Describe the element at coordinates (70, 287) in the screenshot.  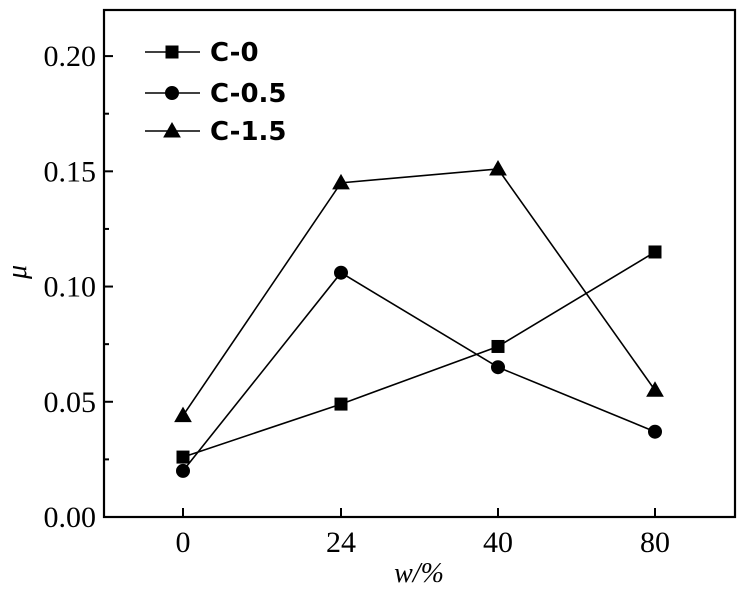
I see `y-tick-label: 0.10` at that location.